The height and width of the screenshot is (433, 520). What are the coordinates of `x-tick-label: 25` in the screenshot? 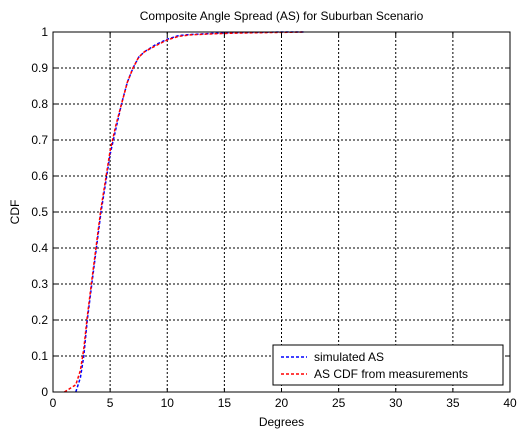 It's located at (339, 403).